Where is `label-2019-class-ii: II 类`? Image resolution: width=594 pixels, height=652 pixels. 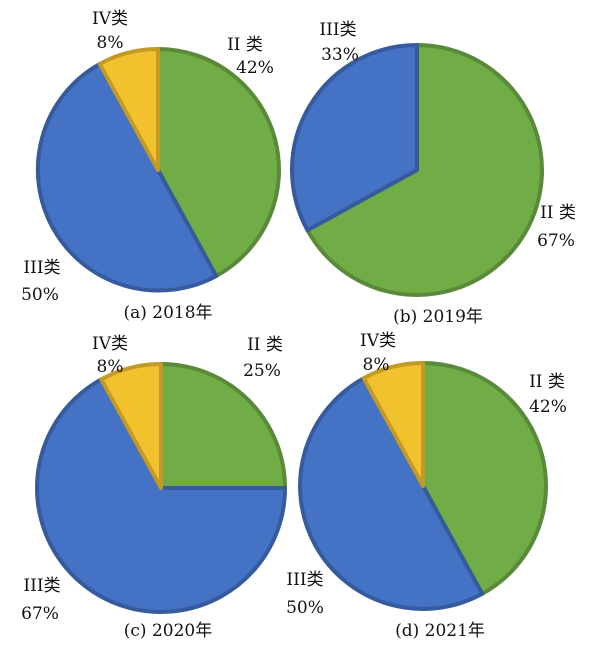
label-2019-class-ii: II 类 is located at coordinates (558, 213).